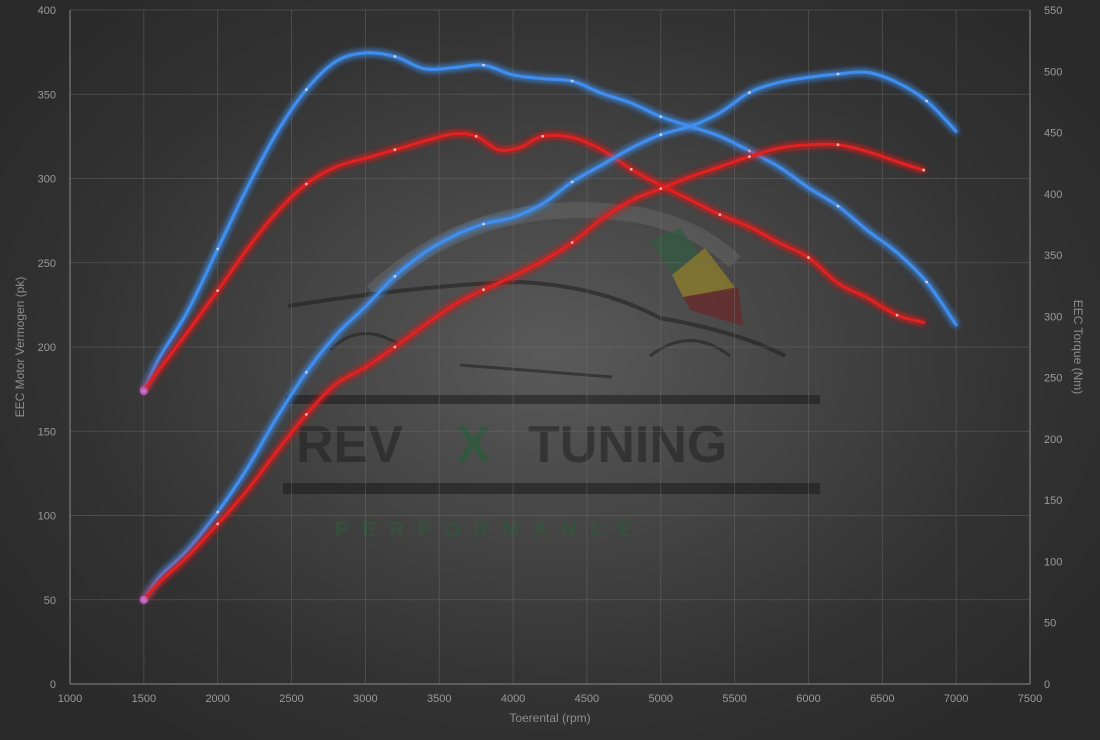  Describe the element at coordinates (47, 517) in the screenshot. I see `y-left-tick-label: 100` at that location.